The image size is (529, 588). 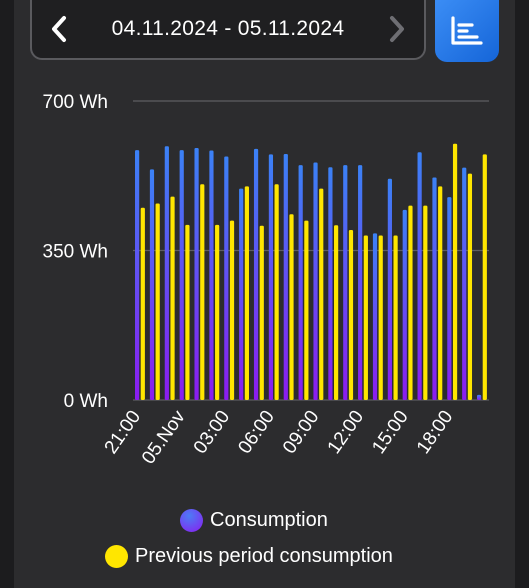 I want to click on legend-item-previous: Previous period consumption, so click(x=249, y=556).